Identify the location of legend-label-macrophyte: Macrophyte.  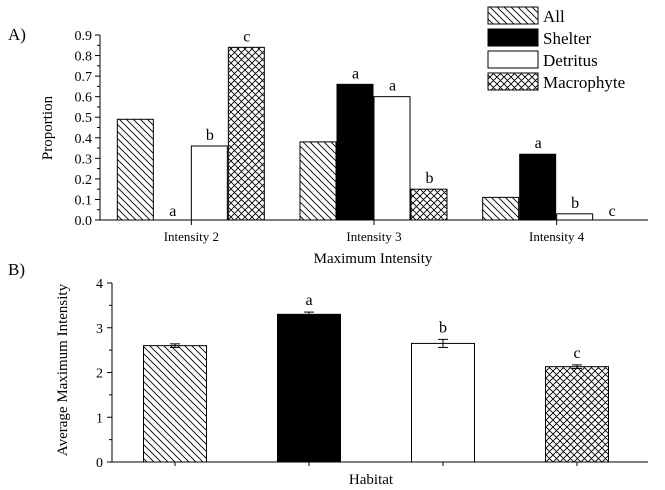
(584, 82).